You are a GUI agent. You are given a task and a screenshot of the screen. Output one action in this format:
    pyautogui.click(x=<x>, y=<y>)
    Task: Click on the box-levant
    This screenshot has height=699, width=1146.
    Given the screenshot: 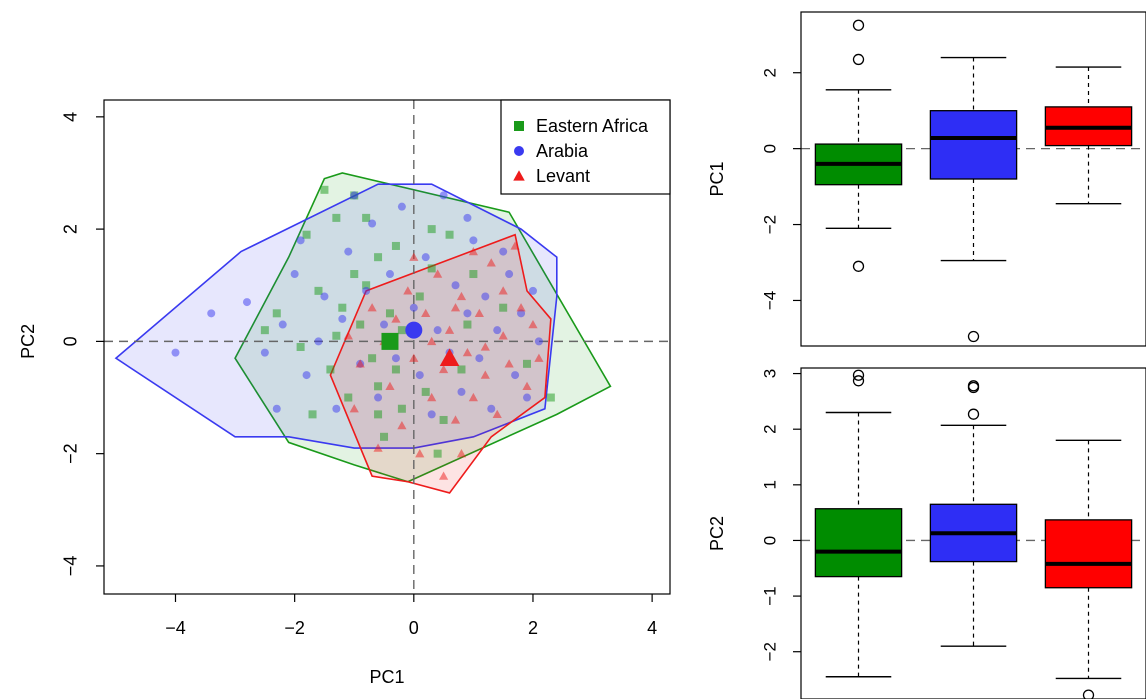 What is the action you would take?
    pyautogui.click(x=1088, y=569)
    